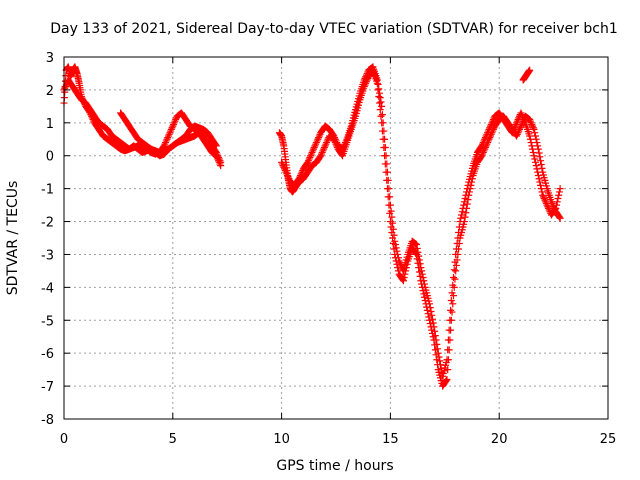 The image size is (640, 480). I want to click on x-tick-label: 10, so click(281, 439).